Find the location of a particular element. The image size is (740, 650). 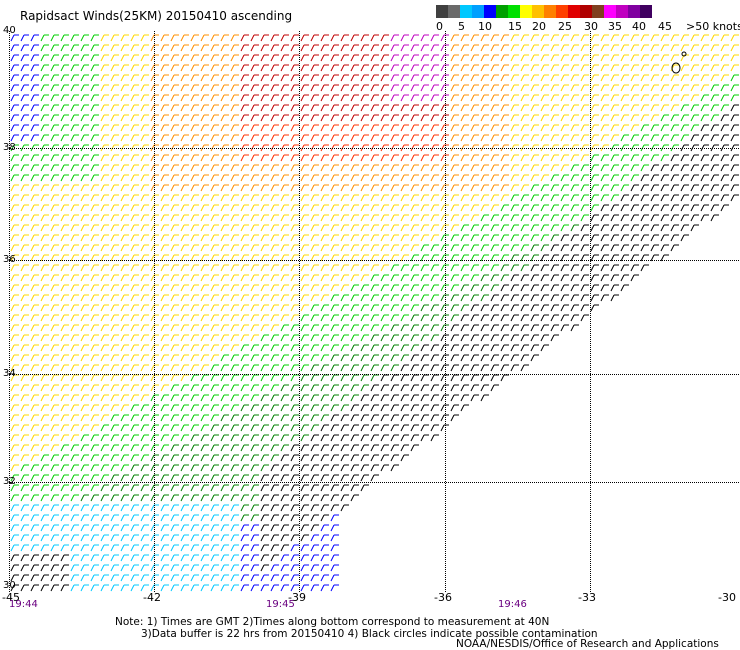

lon-label: -33 is located at coordinates (587, 597).